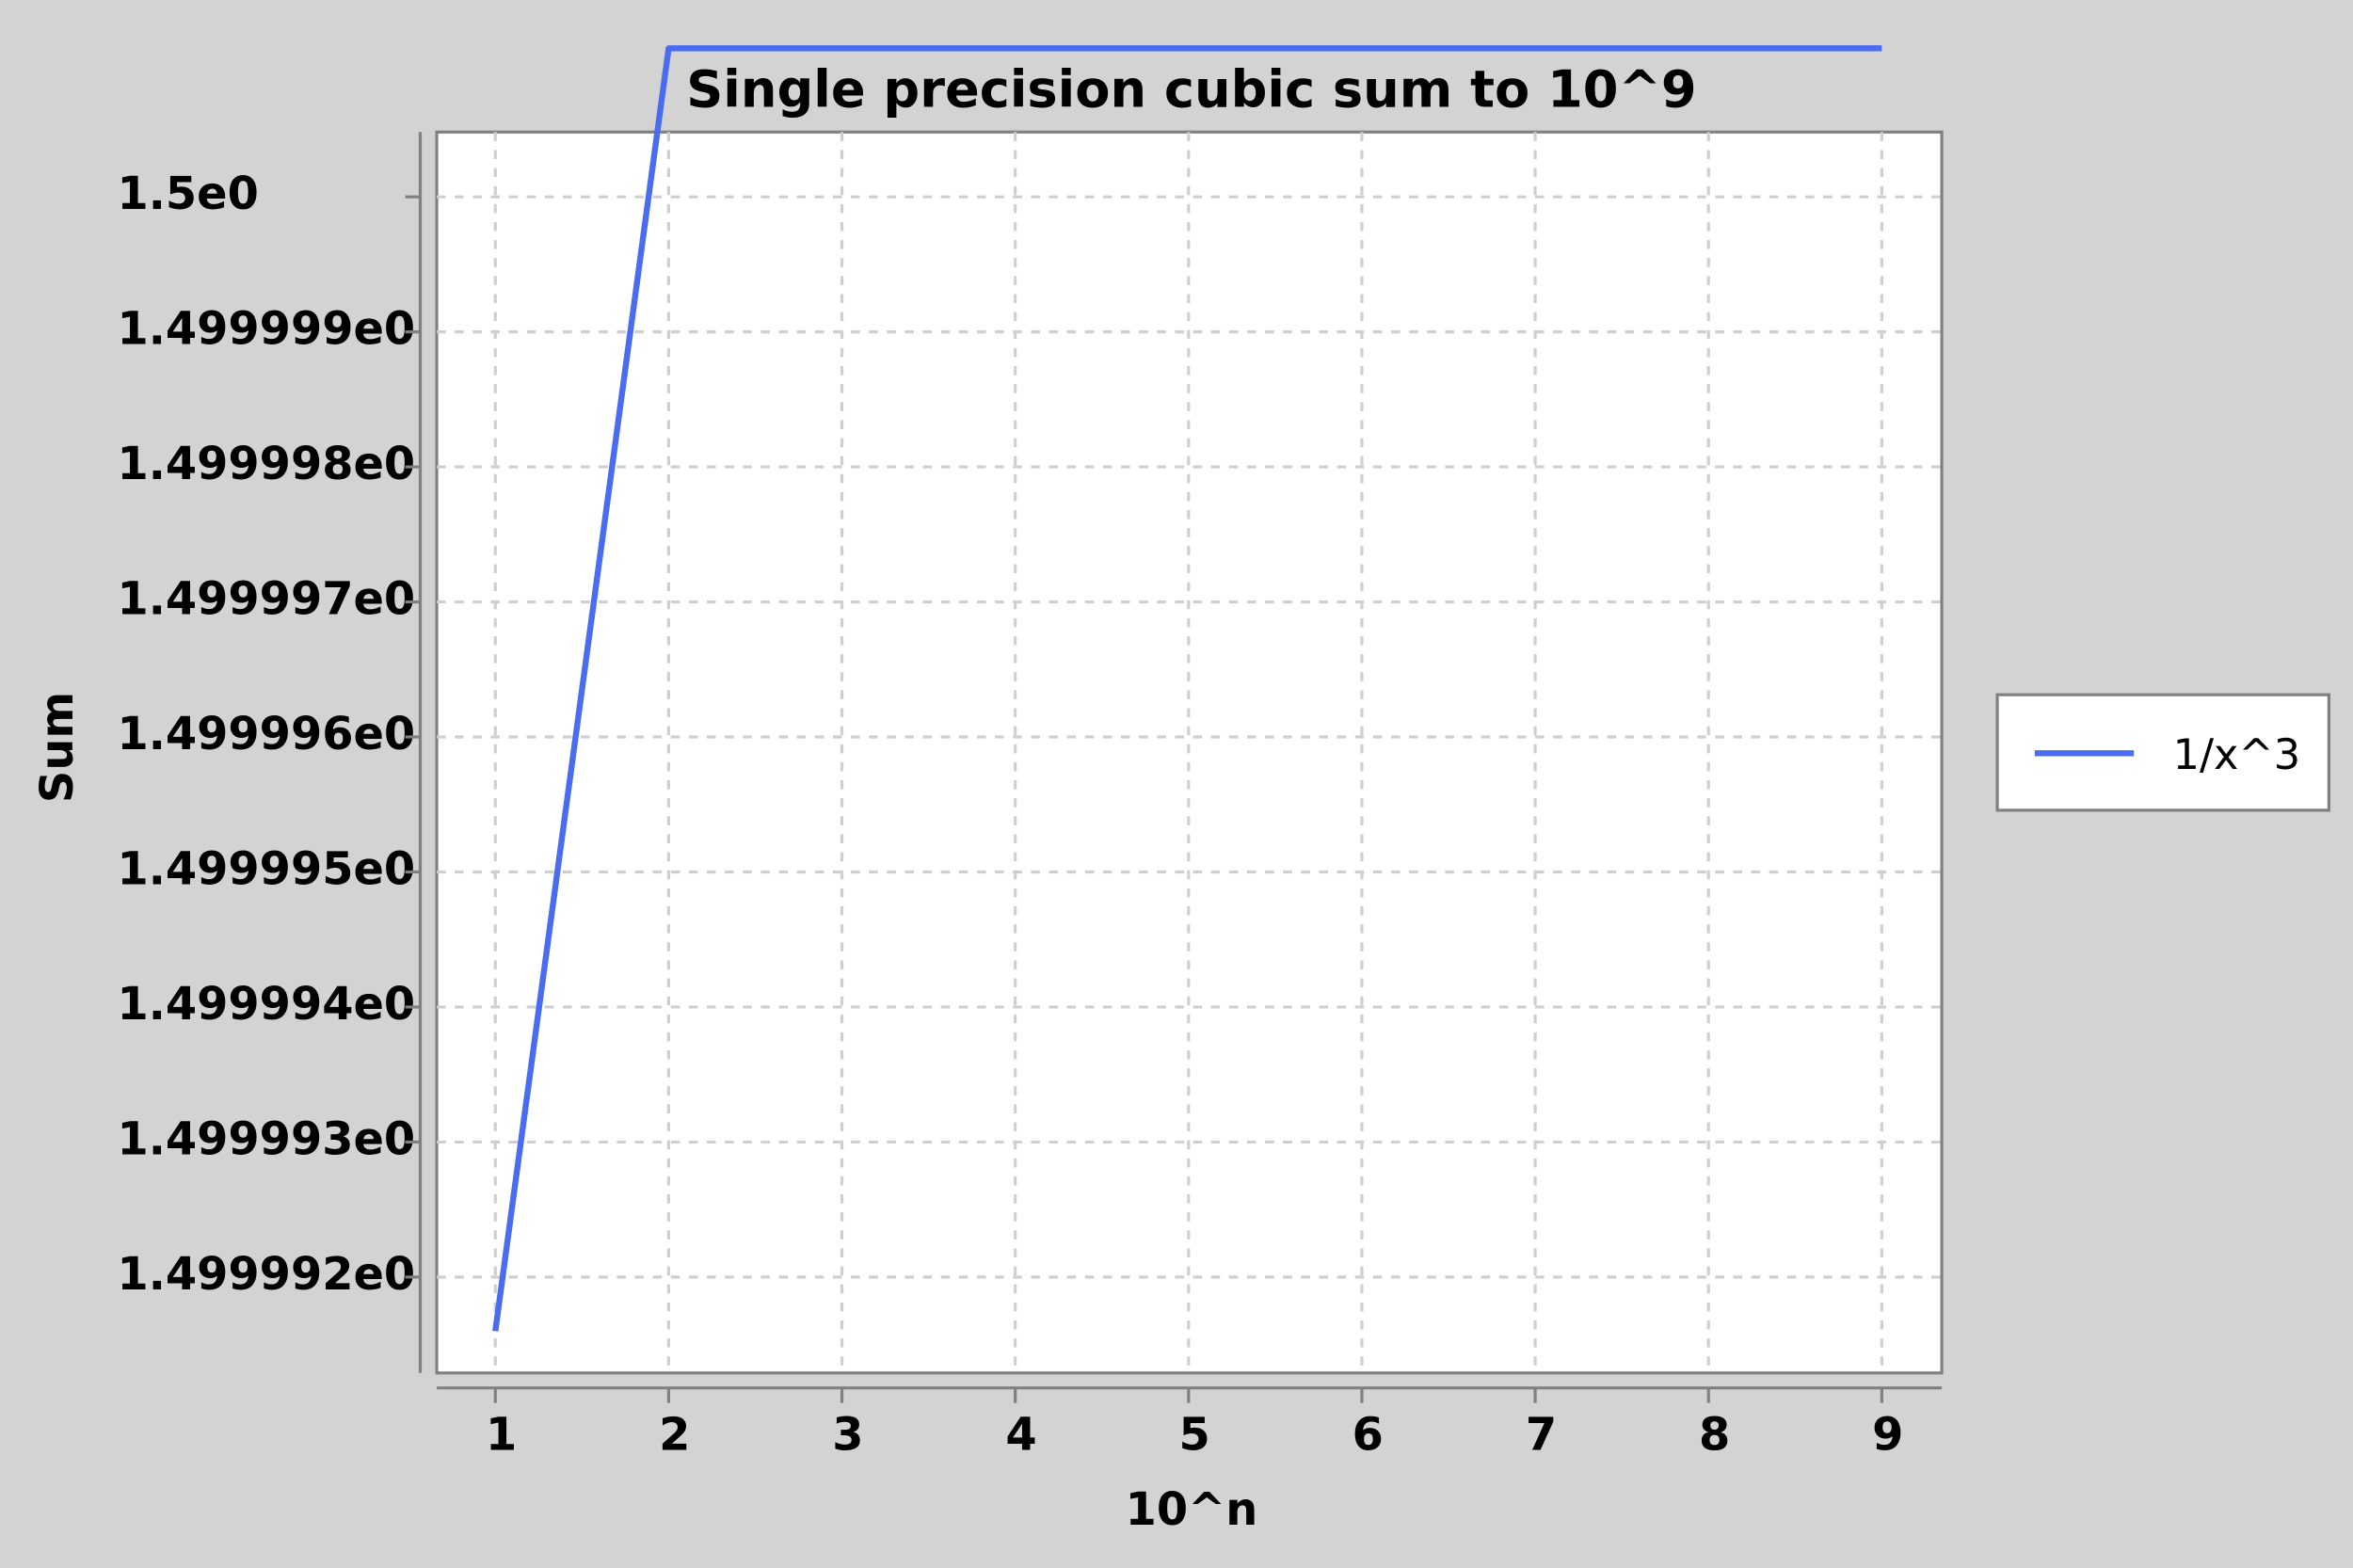  What do you see at coordinates (1191, 89) in the screenshot?
I see `chart-title: Single precision cubic sum to 10^9` at bounding box center [1191, 89].